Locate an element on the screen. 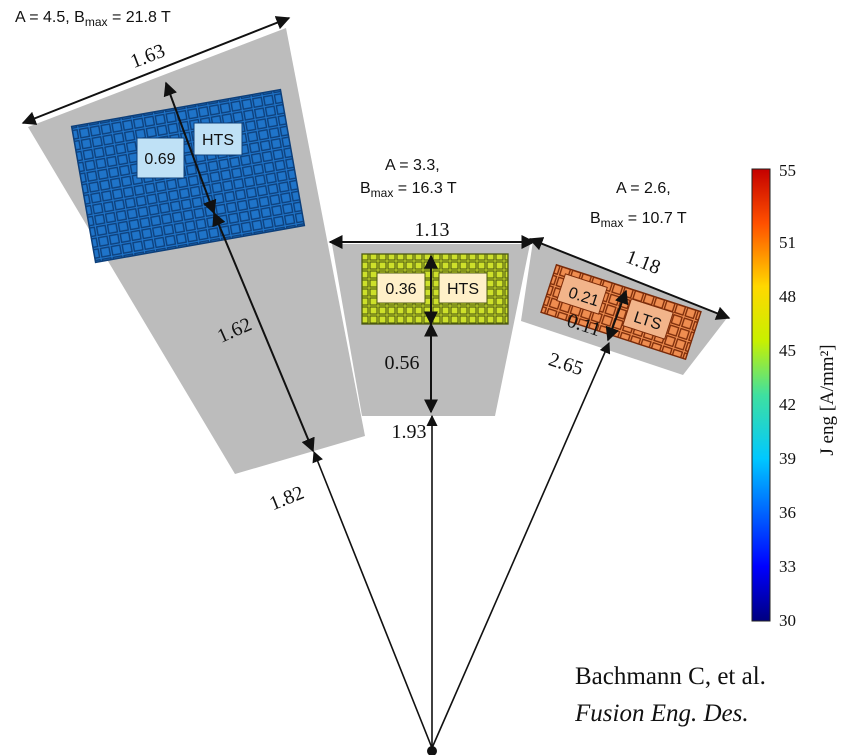  citation: Bachmann C, et al. Fusion Eng. Des. is located at coordinates (708, 695).